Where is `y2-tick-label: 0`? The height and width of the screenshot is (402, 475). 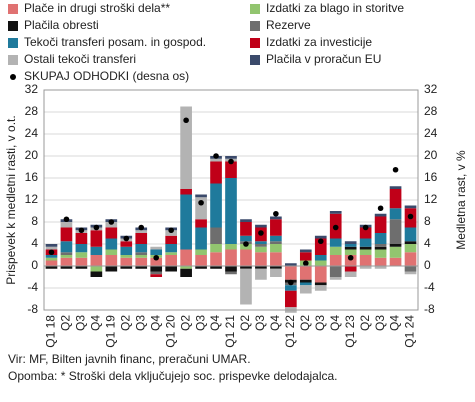 y2-tick-label: 0 is located at coordinates (427, 265).